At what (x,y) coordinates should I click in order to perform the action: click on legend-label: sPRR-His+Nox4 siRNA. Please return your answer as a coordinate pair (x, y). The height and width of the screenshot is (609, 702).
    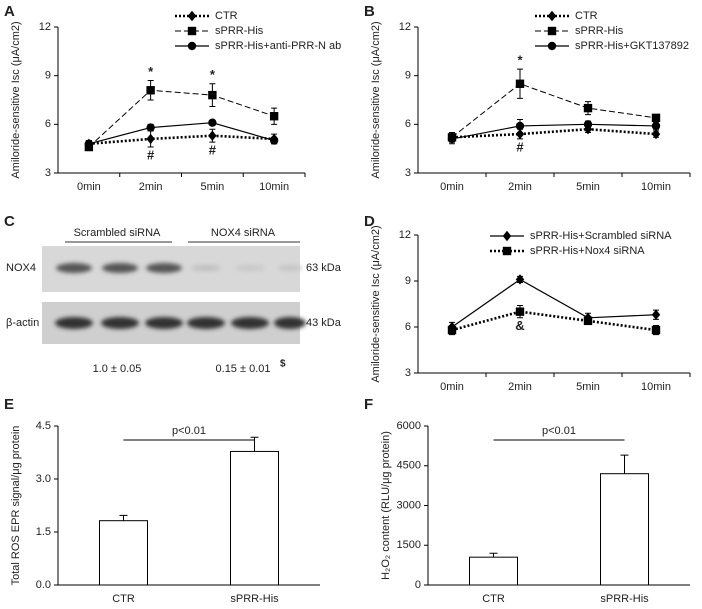
    Looking at the image, I should click on (587, 251).